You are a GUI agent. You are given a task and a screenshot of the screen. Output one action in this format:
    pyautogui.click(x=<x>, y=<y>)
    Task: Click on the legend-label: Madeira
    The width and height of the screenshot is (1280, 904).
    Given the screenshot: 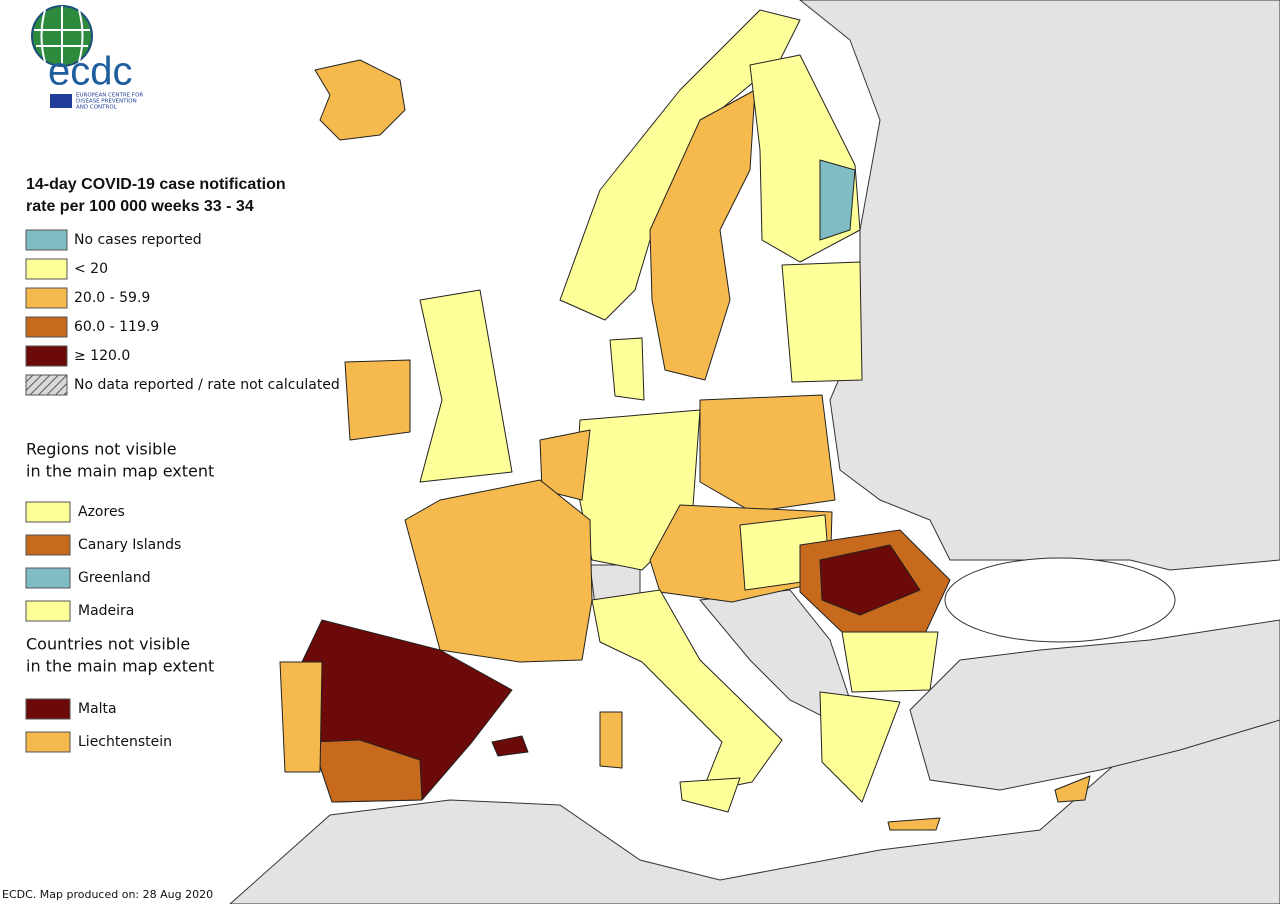 What is the action you would take?
    pyautogui.click(x=106, y=611)
    